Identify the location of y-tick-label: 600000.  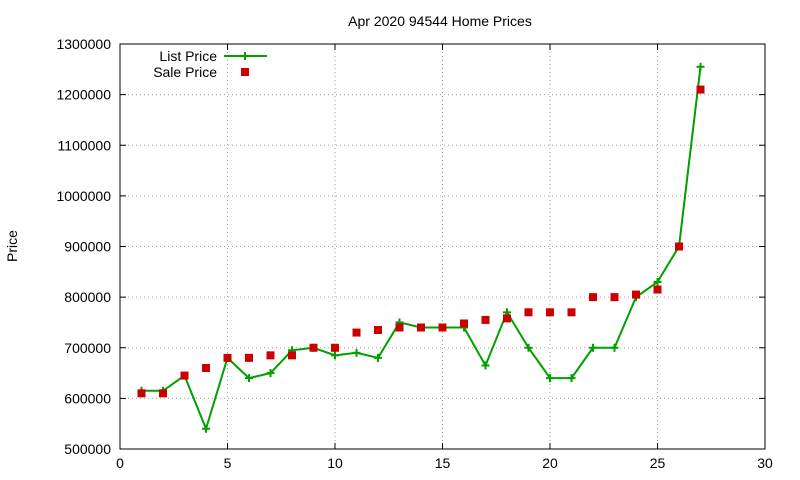
(87, 398).